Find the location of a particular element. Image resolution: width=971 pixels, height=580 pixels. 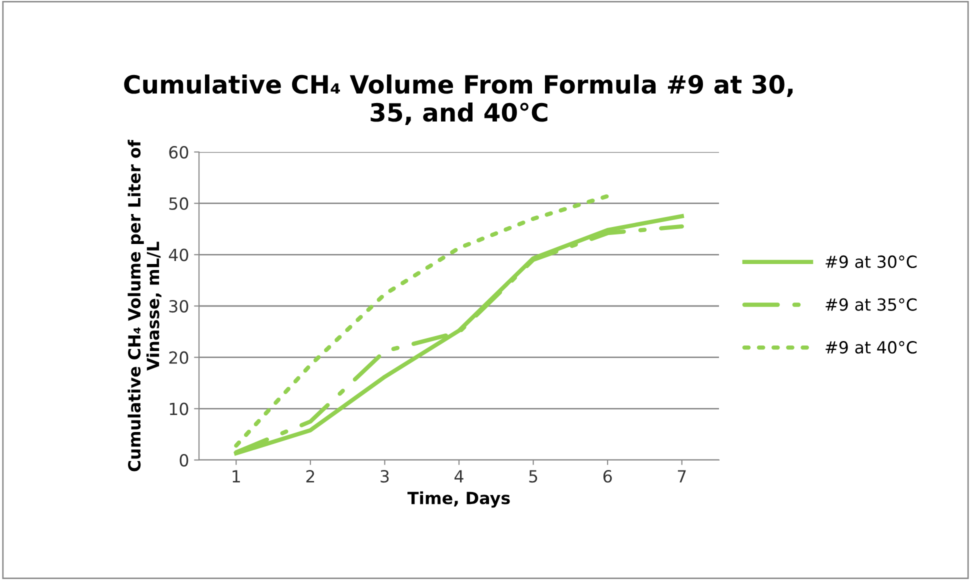

y-tick-label: 20 is located at coordinates (178, 357).